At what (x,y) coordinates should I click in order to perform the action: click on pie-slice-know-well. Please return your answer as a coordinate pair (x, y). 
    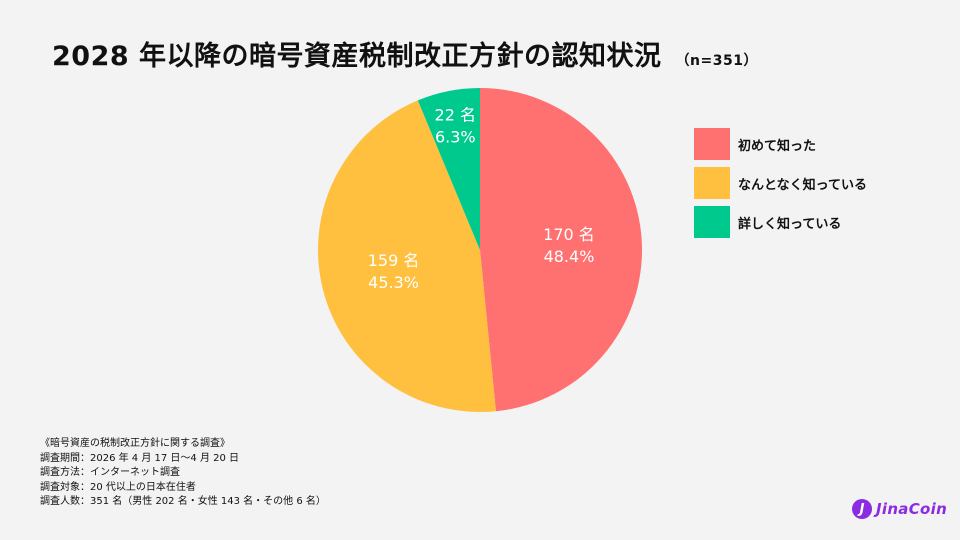
    Looking at the image, I should click on (448, 169).